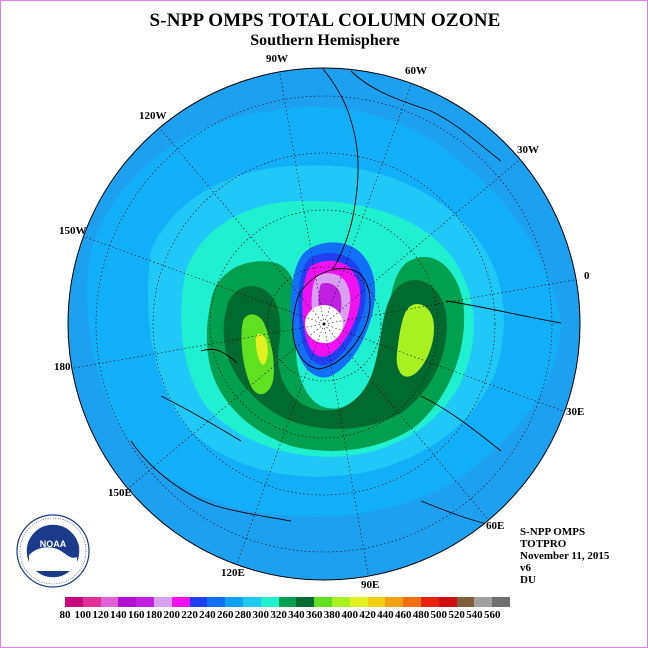  I want to click on info-instrument: S-NPP OMPS, so click(553, 532).